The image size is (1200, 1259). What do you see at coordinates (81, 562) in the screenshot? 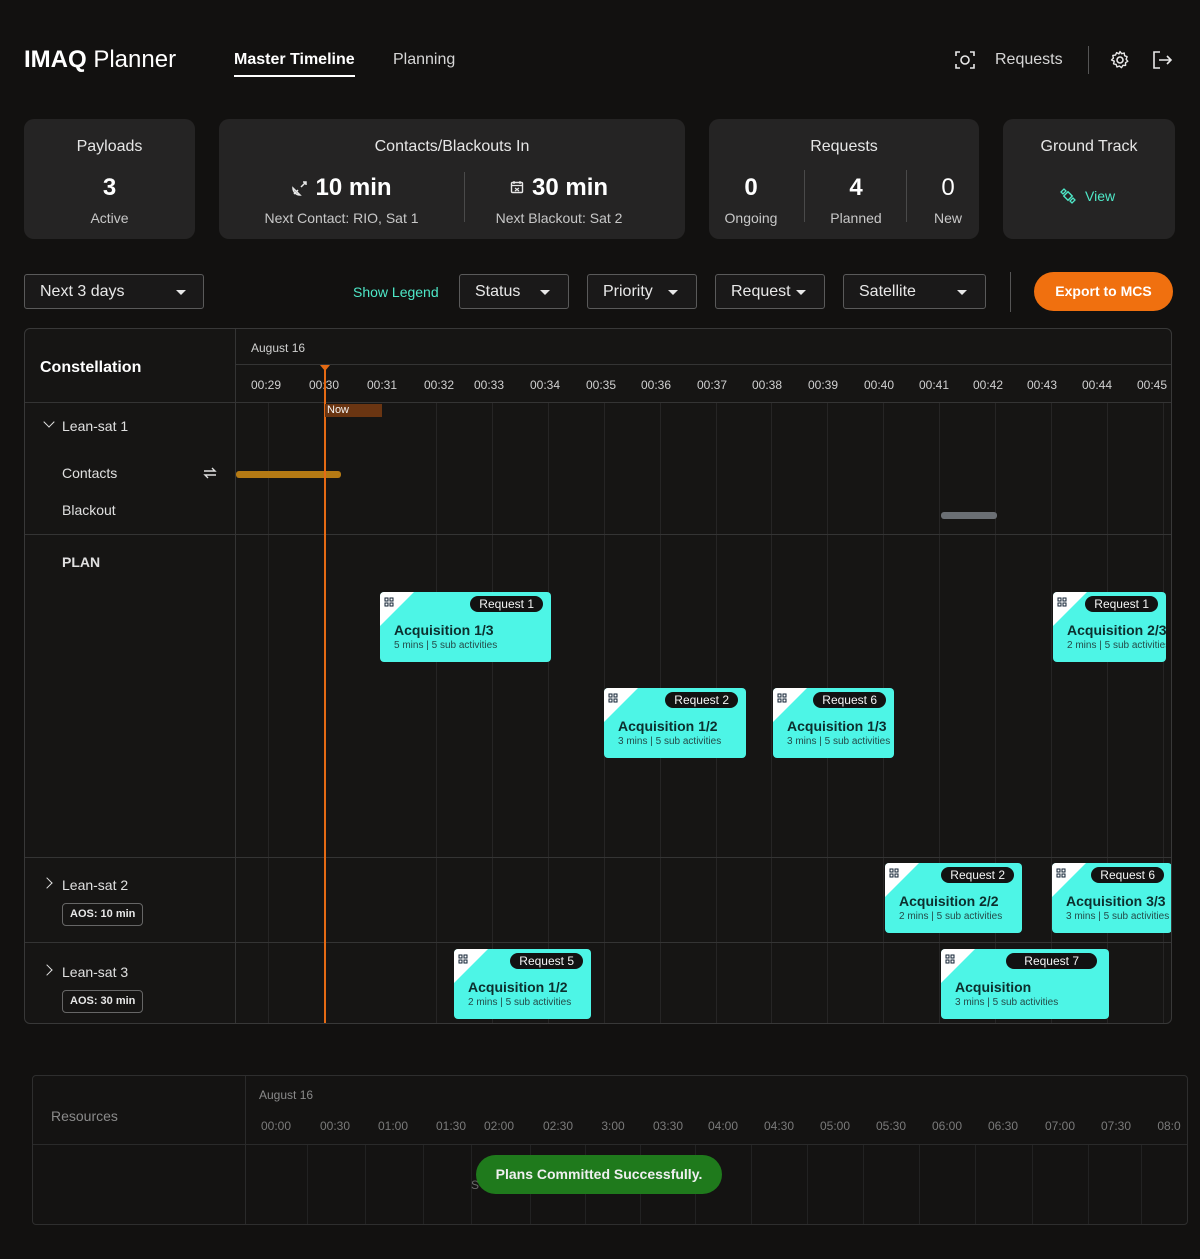
I see `plan-label: PLAN` at bounding box center [81, 562].